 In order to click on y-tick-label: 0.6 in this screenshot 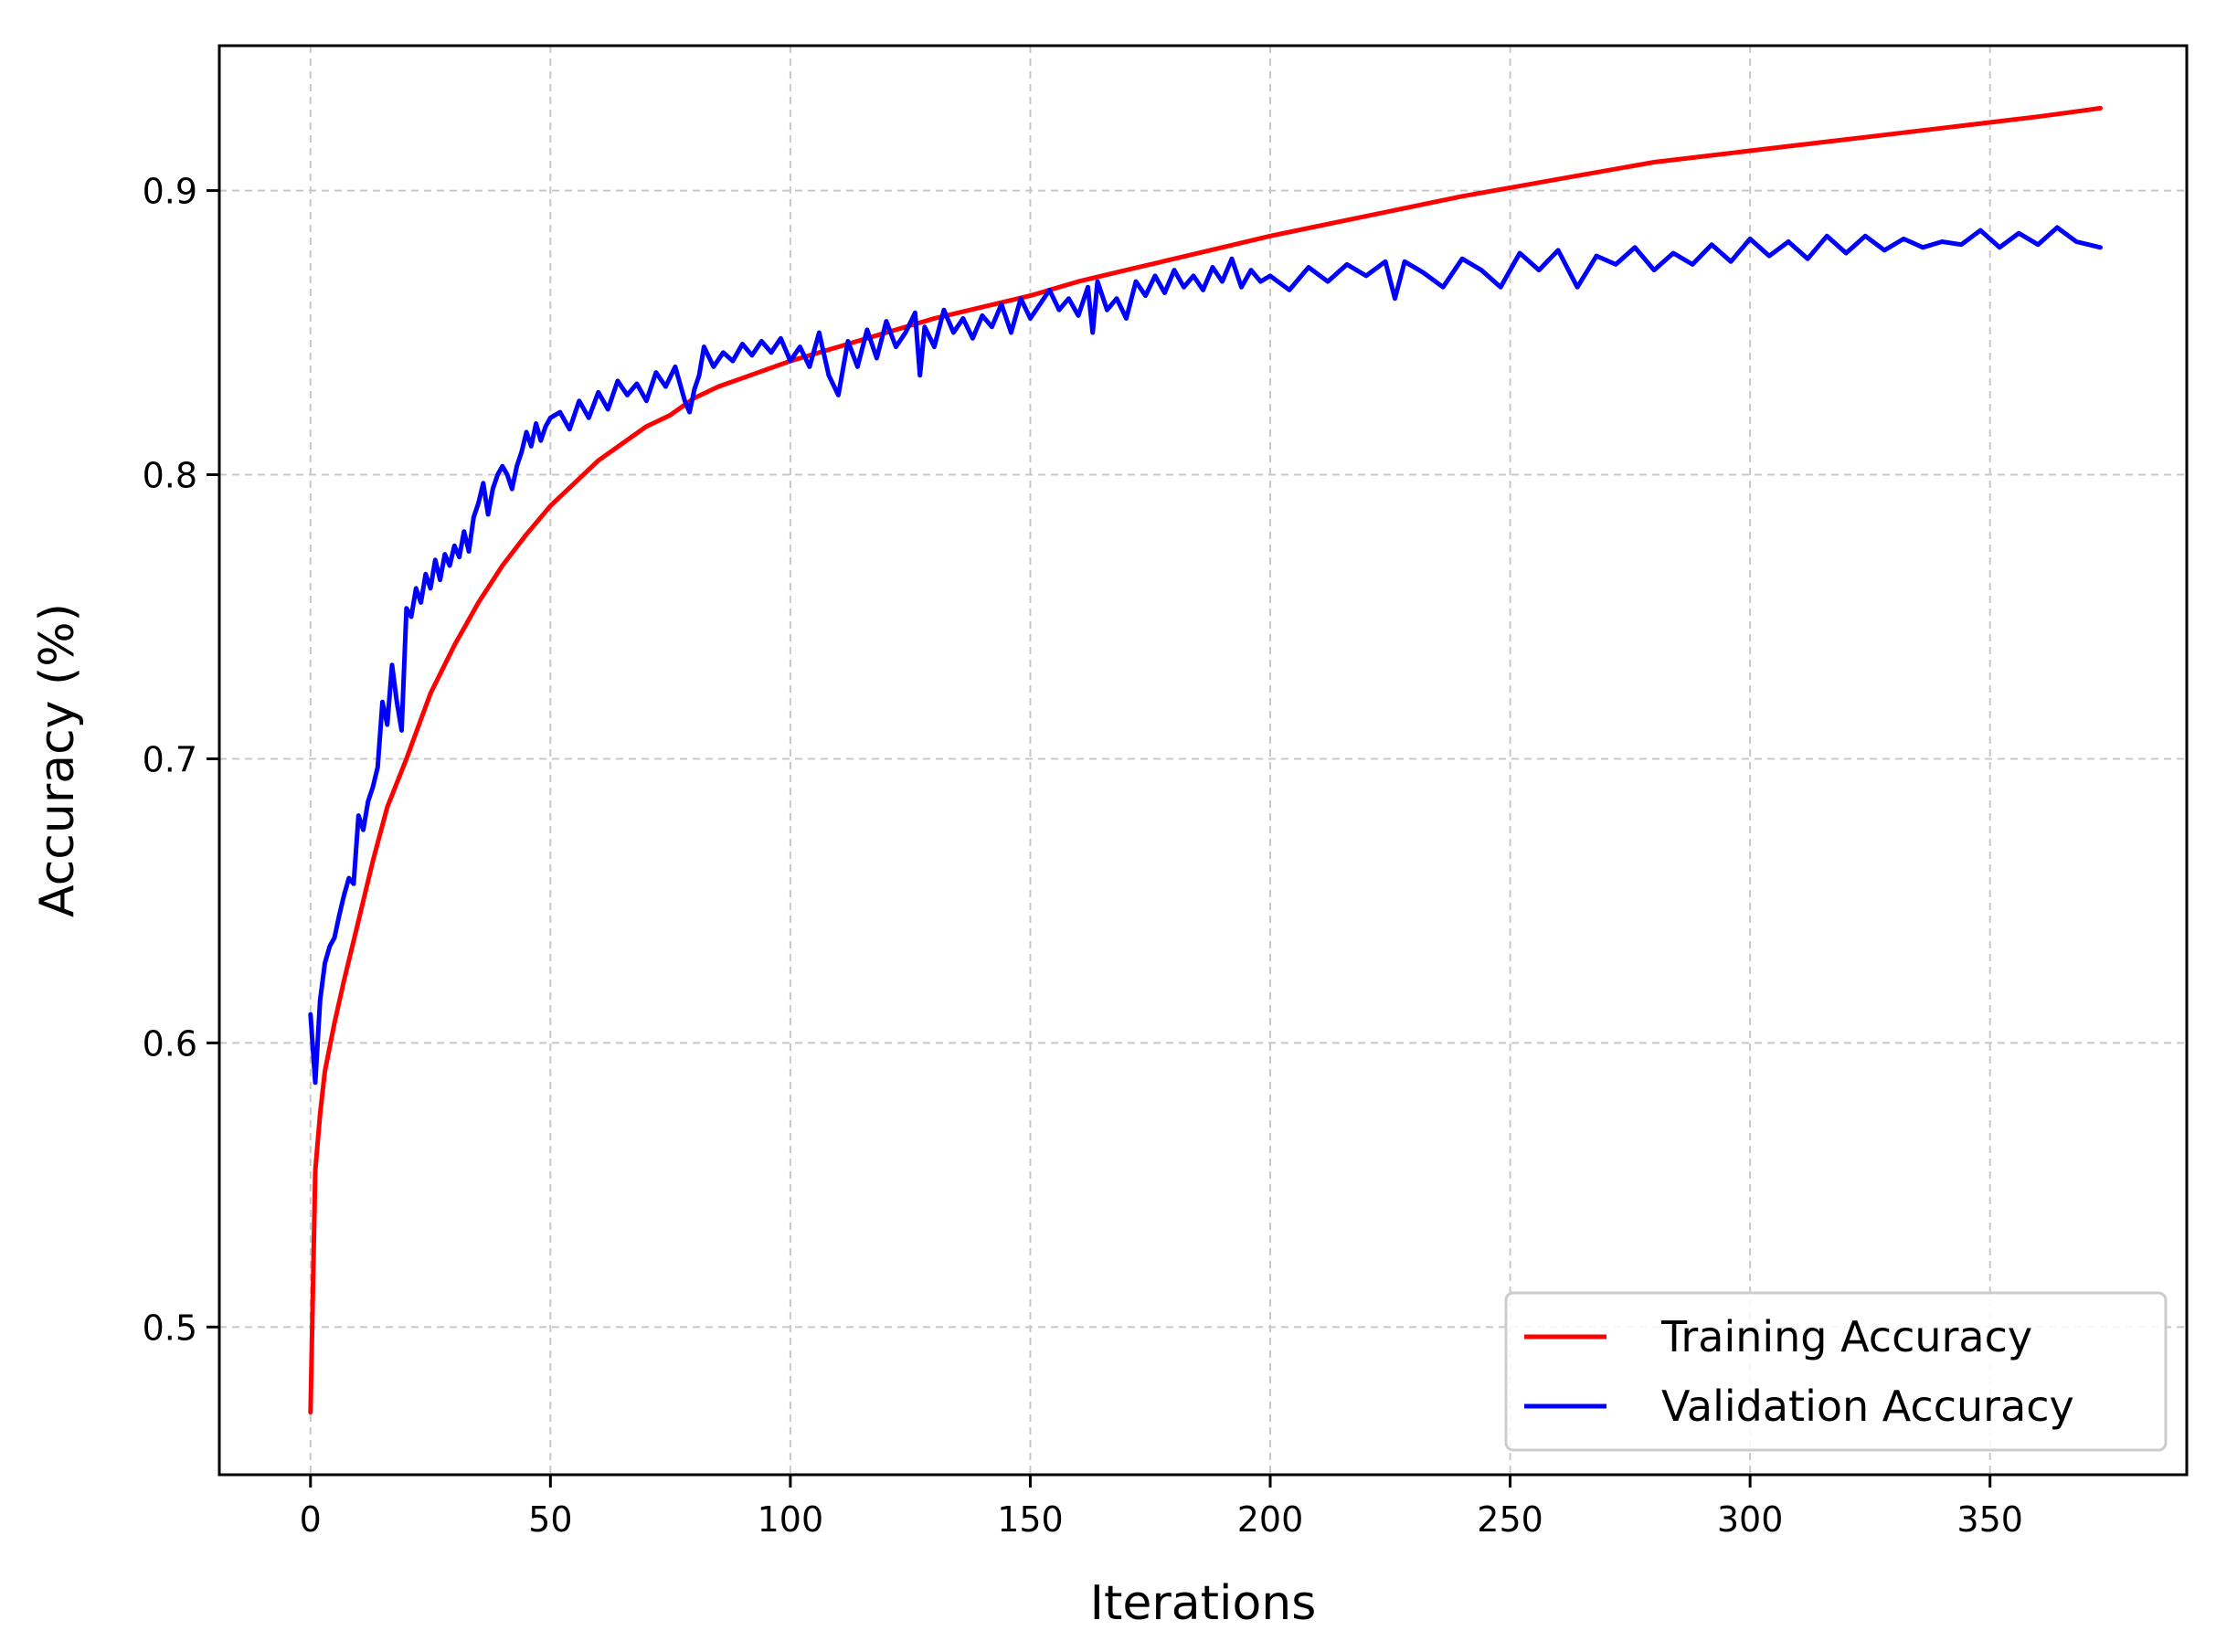, I will do `click(170, 1043)`.